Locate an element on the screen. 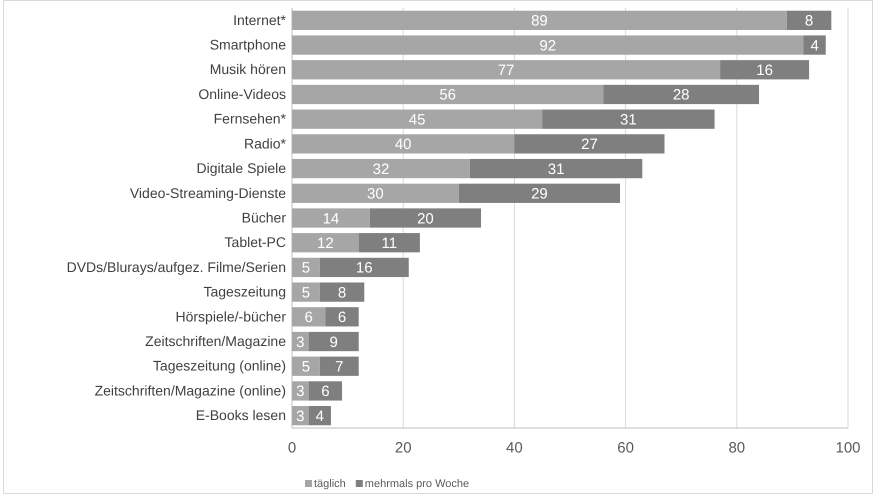 This screenshot has height=494, width=876. data-label: 11 is located at coordinates (390, 243).